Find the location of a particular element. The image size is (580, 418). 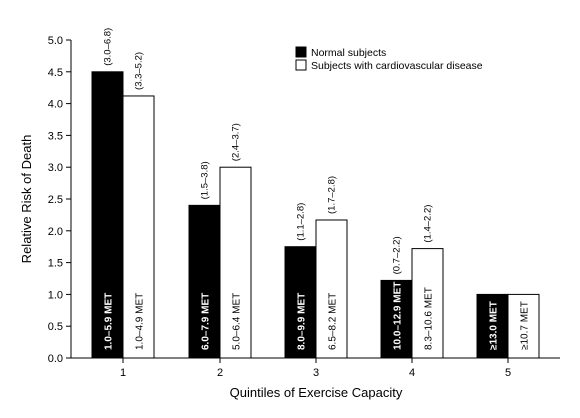

x-tick-label: 4 is located at coordinates (412, 373).